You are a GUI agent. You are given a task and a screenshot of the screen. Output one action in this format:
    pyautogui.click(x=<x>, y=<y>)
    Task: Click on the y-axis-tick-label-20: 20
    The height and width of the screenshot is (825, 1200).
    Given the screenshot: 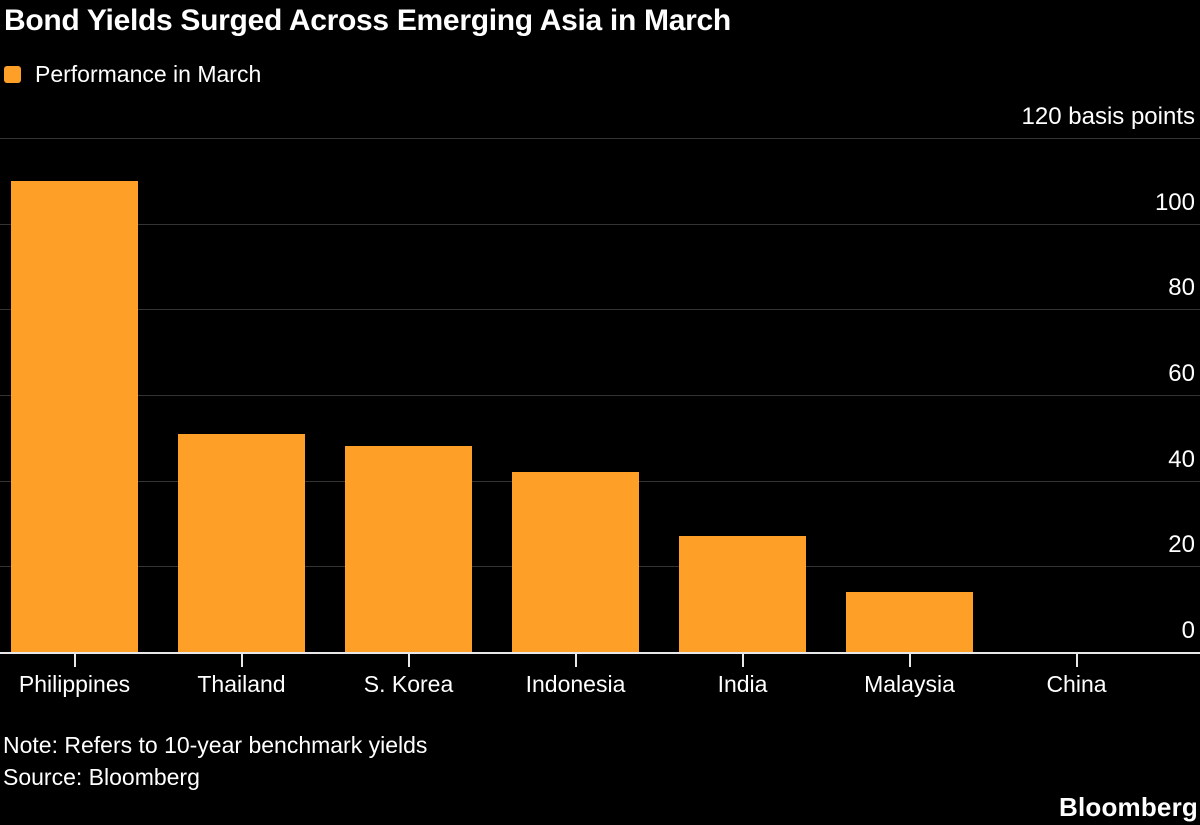 What is the action you would take?
    pyautogui.click(x=1181, y=544)
    